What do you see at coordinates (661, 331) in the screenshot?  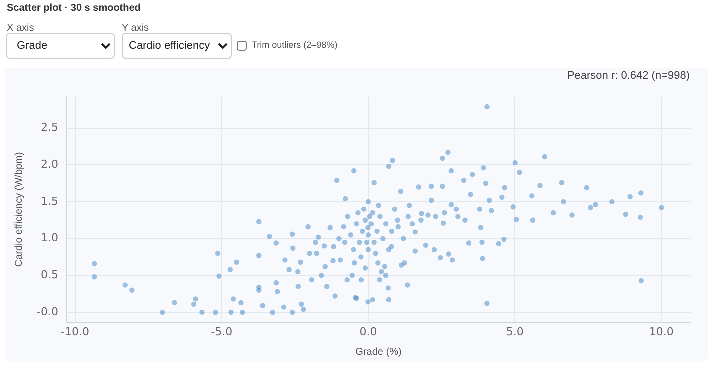 I see `x-tick-label: 10.0` at bounding box center [661, 331].